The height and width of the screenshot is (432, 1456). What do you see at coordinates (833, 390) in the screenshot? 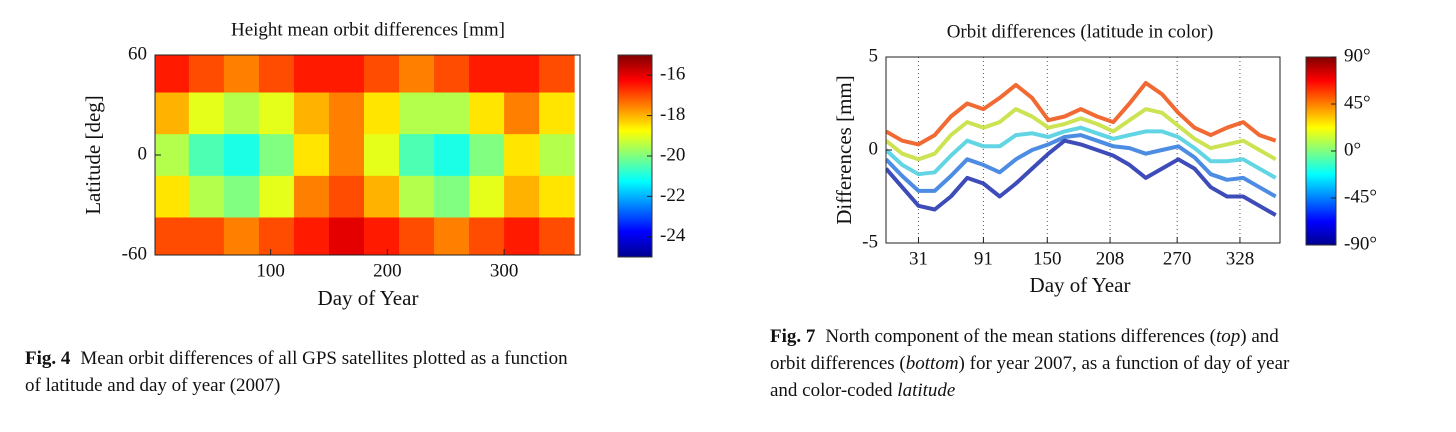
I see `caption-text: and color-coded` at bounding box center [833, 390].